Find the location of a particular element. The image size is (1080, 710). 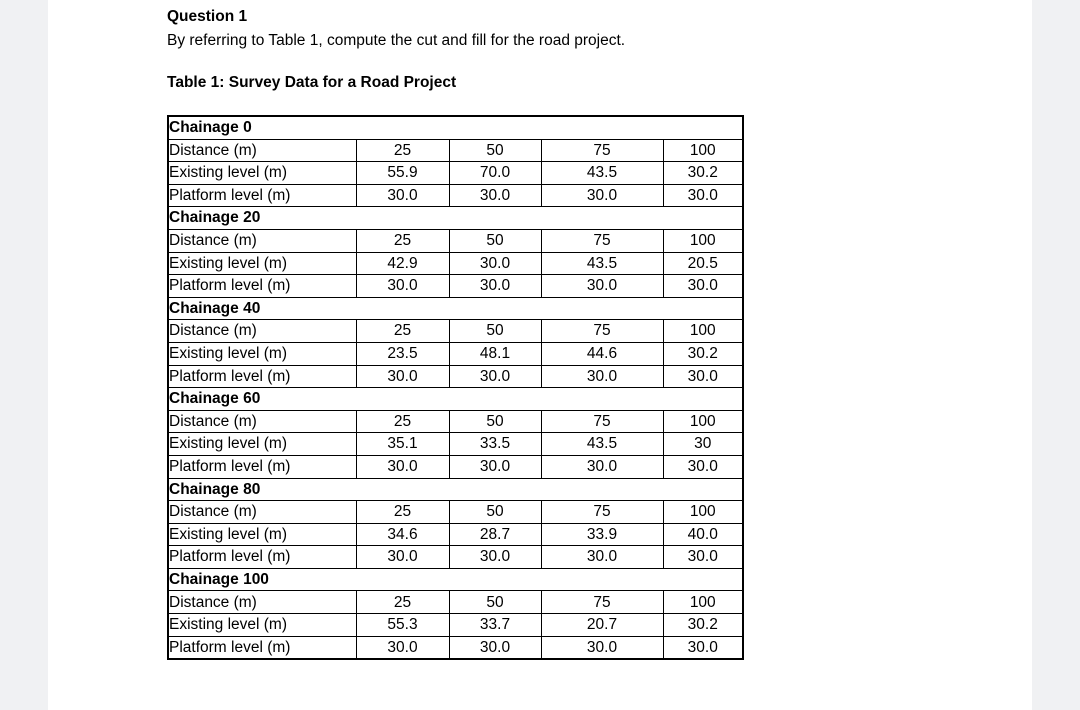

existing-row: Existing level (m) 23.5 48.1 44.6 30.2 is located at coordinates (455, 353).